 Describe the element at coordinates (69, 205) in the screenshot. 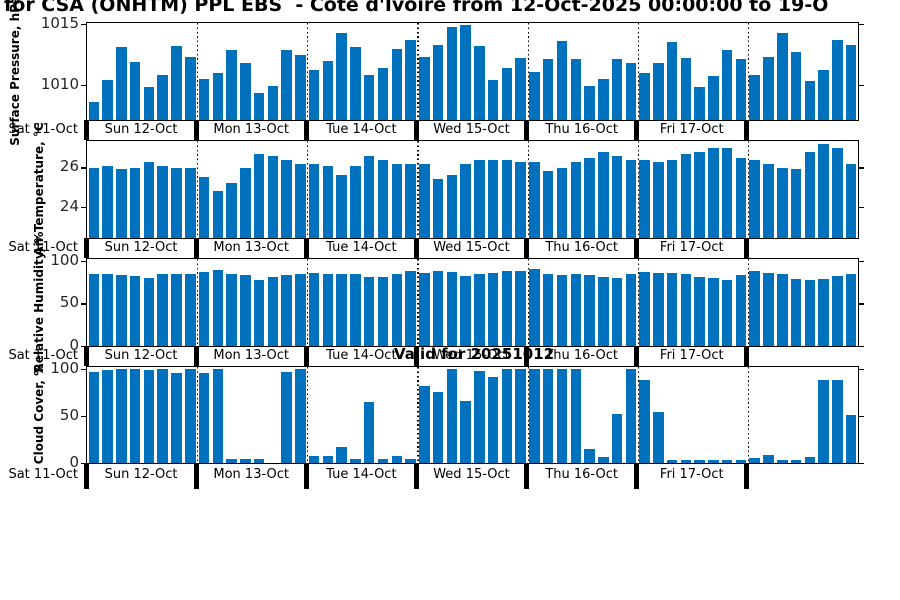

I see `y-tick-label: 24` at that location.